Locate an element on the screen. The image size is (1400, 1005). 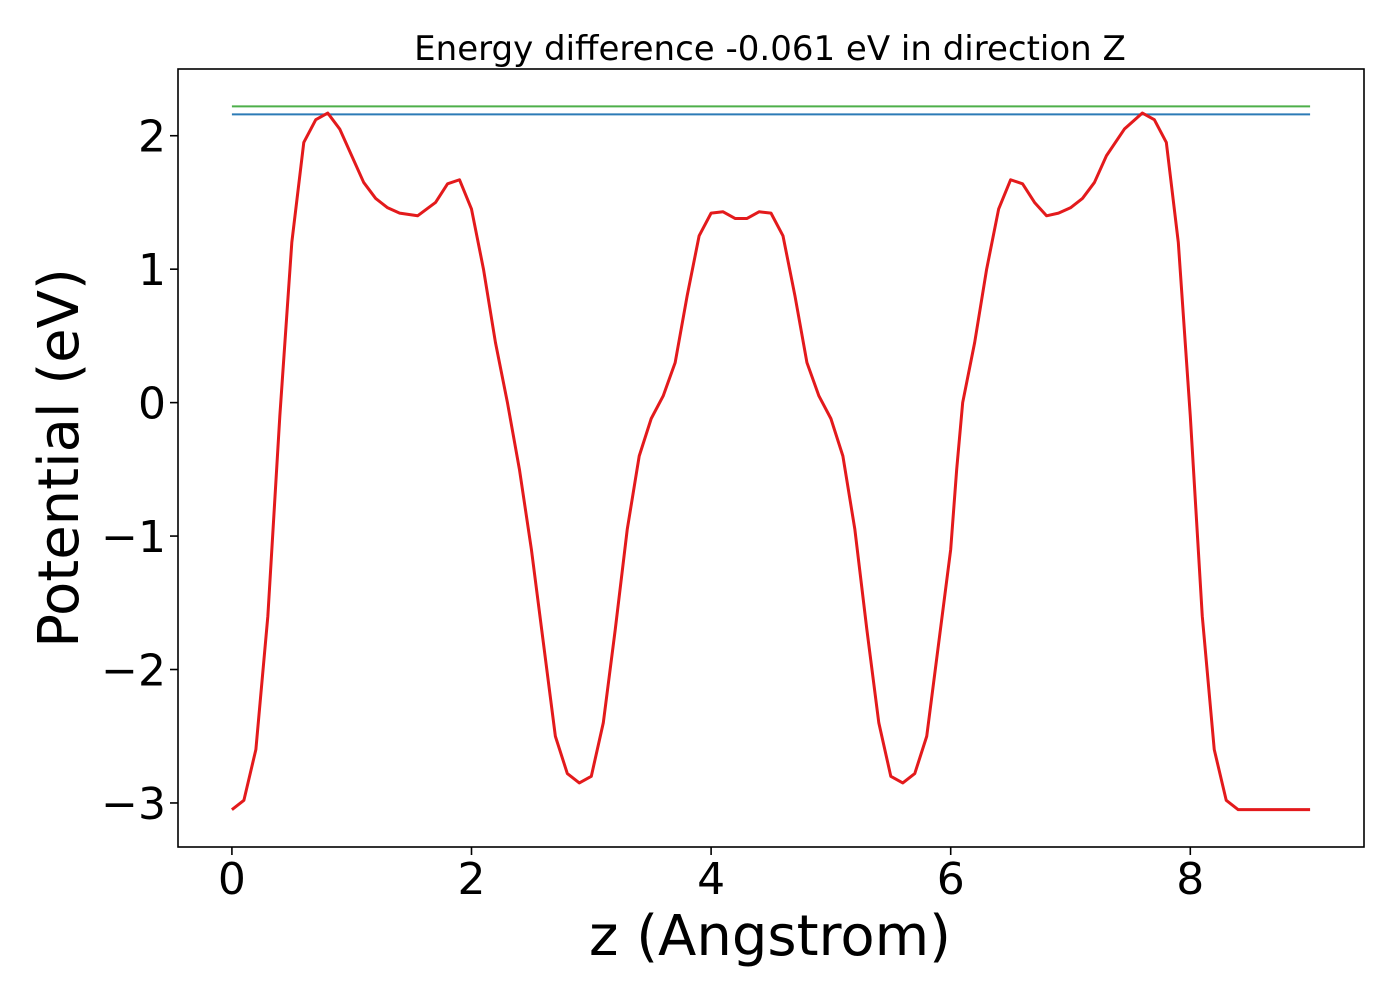
x-tick-label: 2 is located at coordinates (472, 879).